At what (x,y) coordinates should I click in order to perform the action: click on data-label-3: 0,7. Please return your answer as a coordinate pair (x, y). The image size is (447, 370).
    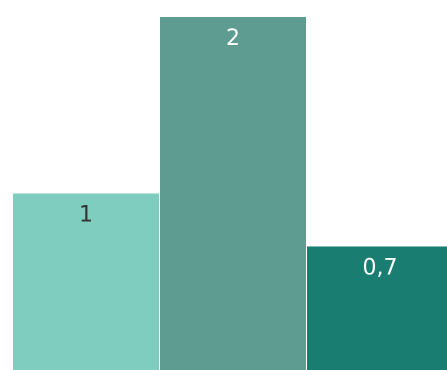
    Looking at the image, I should click on (380, 267).